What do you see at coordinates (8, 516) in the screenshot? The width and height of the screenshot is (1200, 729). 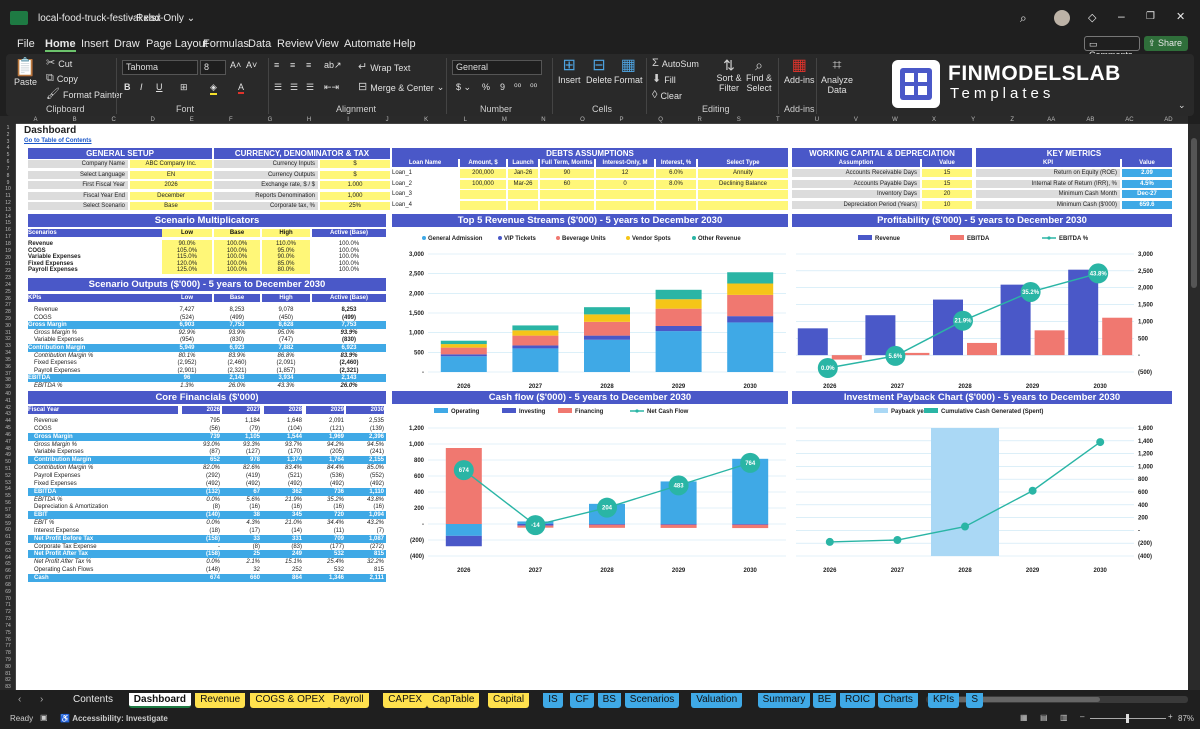 I see `row-header: 58` at bounding box center [8, 516].